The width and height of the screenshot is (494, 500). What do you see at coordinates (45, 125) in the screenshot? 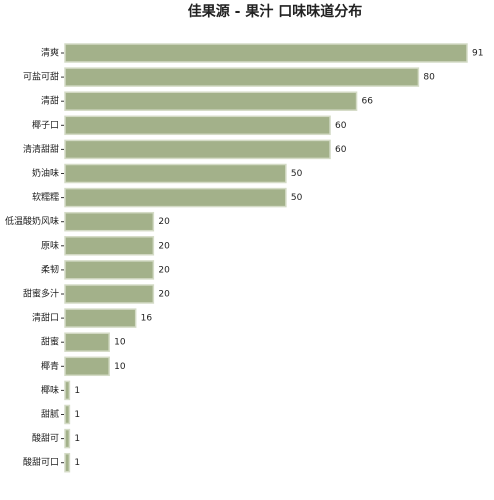
I see `y-tick-label: 椰子口` at bounding box center [45, 125].